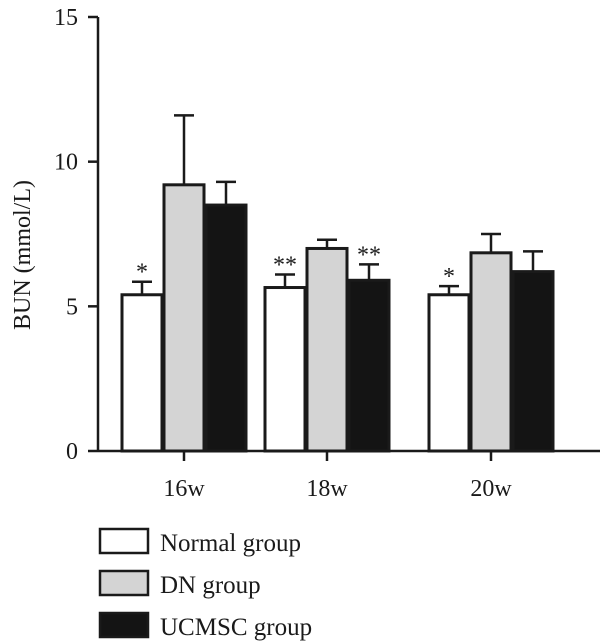 Image resolution: width=600 pixels, height=644 pixels. What do you see at coordinates (72, 307) in the screenshot?
I see `y-tick-label: 5` at bounding box center [72, 307].